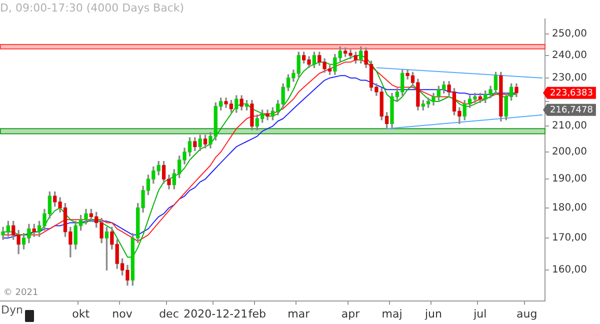 The width and height of the screenshot is (600, 324). Describe the element at coordinates (433, 313) in the screenshot. I see `x-tick-label: jun` at that location.